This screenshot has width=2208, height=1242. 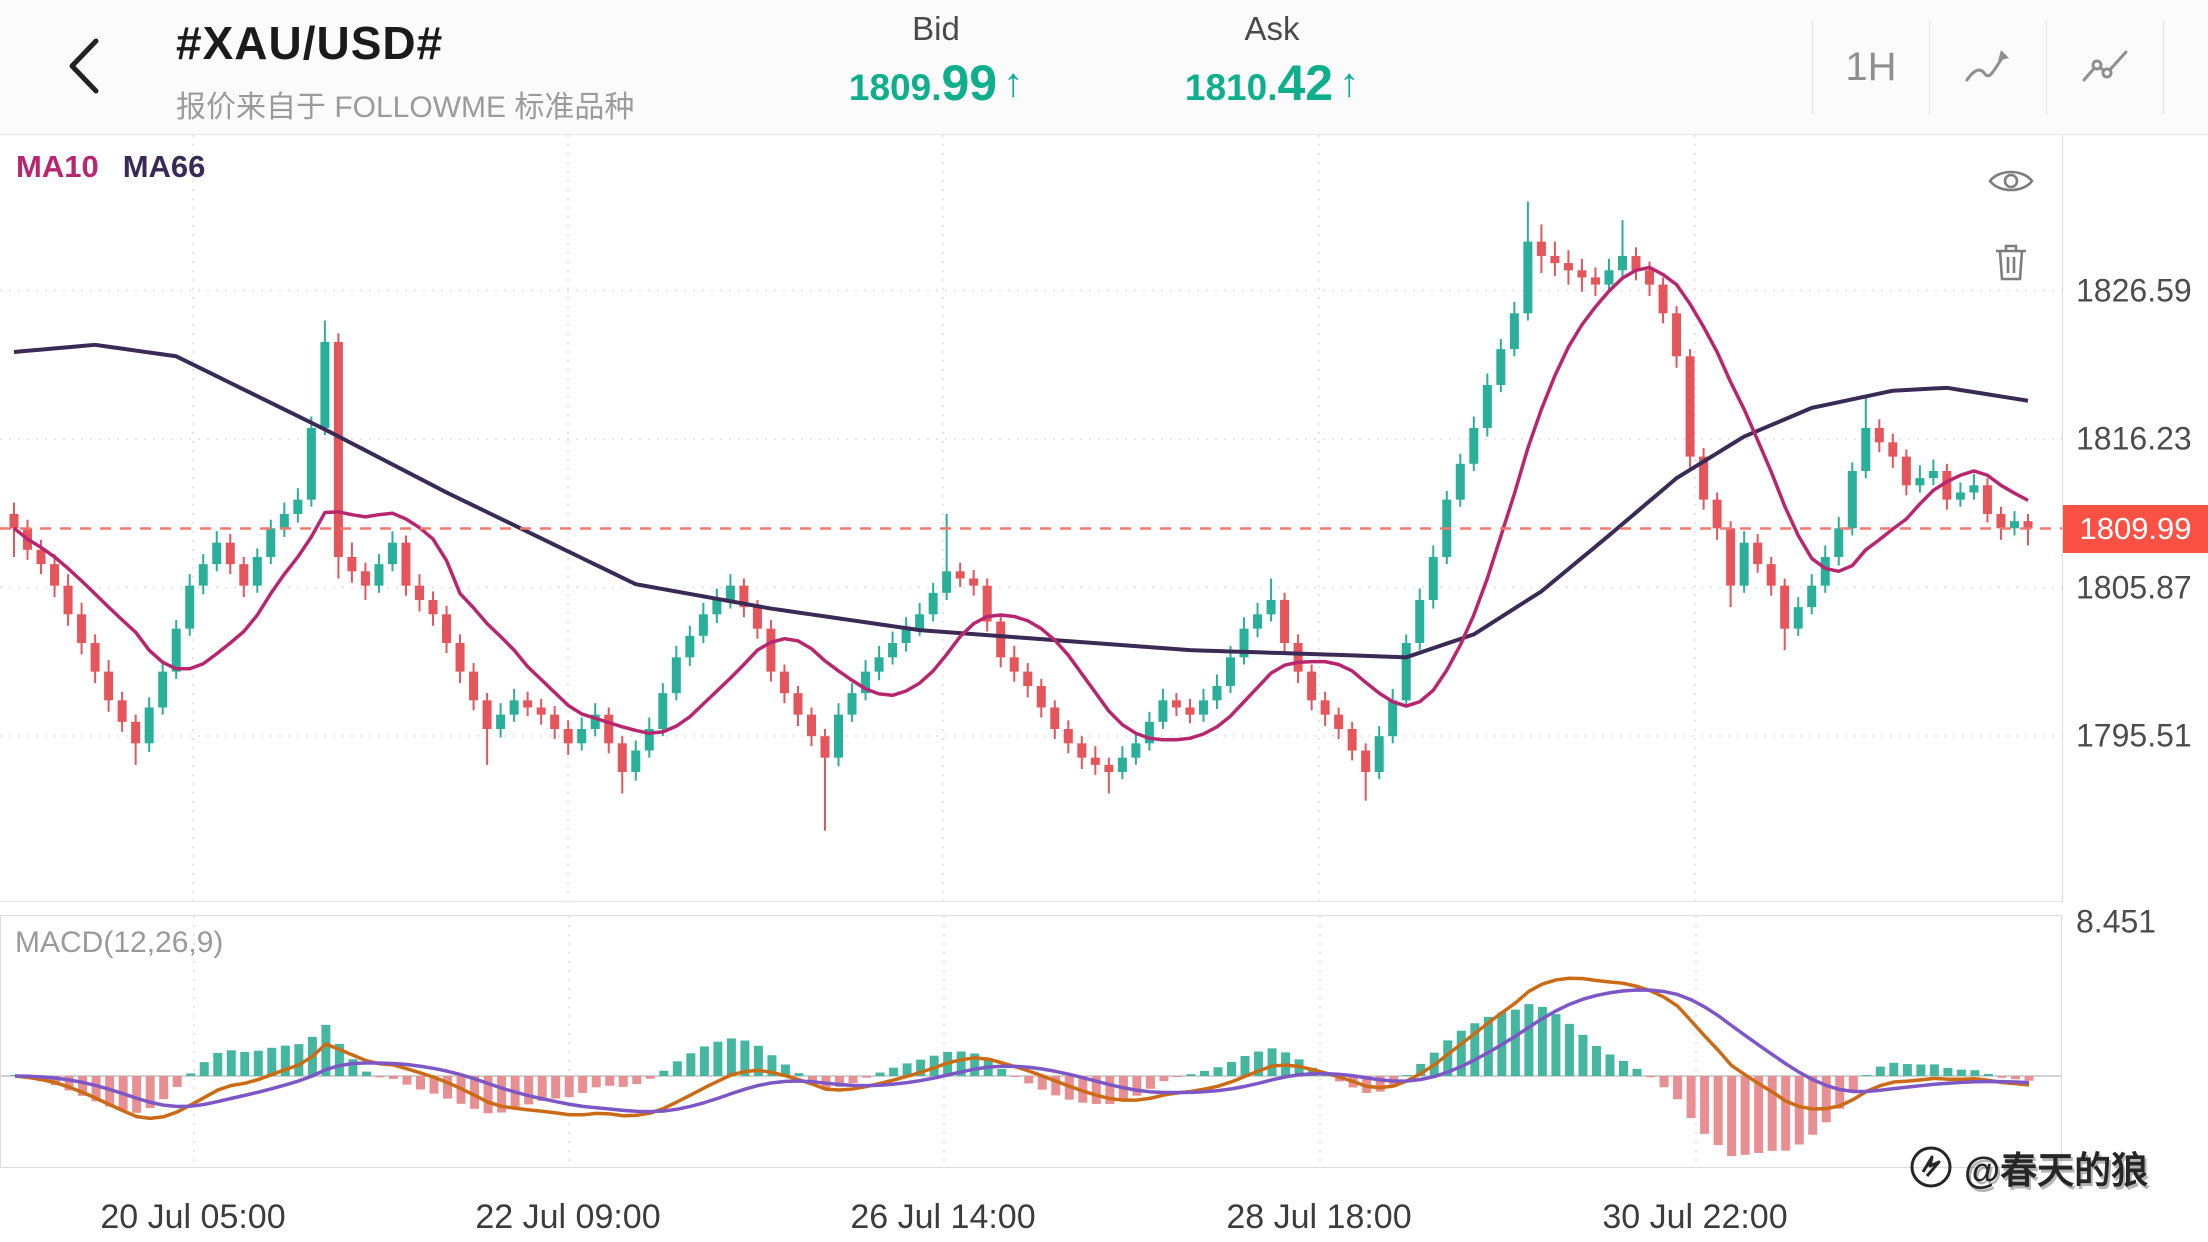 I want to click on timeframe-button: 1H, so click(x=1870, y=67).